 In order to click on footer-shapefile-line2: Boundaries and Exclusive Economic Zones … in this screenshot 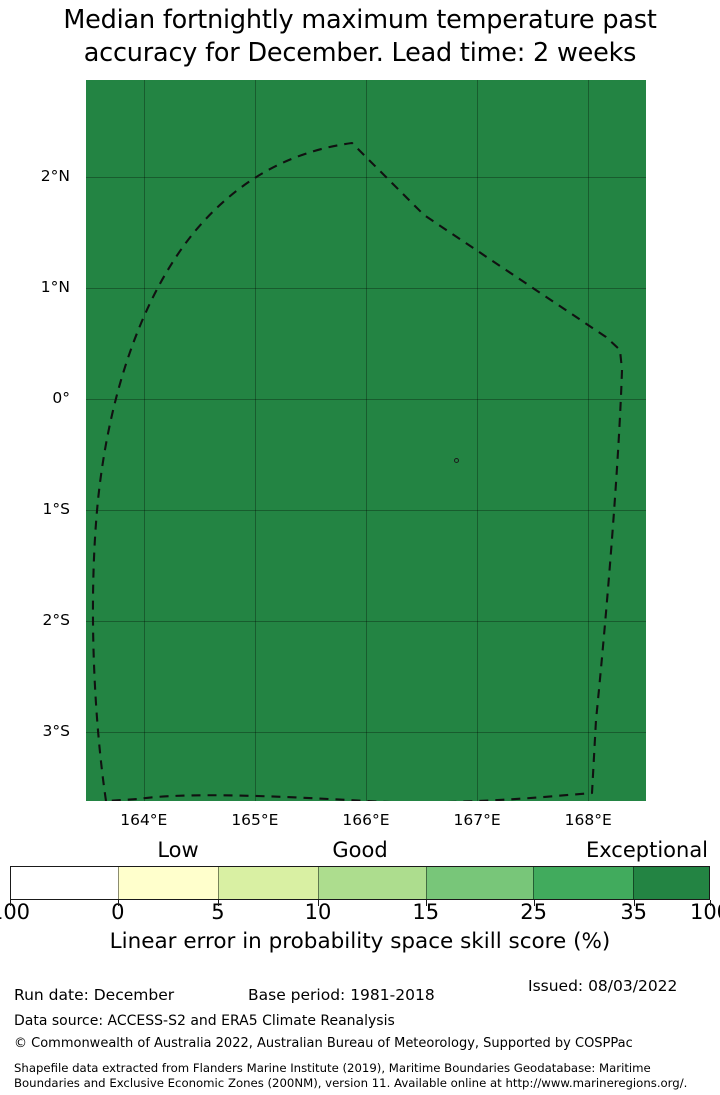, I will do `click(351, 1083)`.